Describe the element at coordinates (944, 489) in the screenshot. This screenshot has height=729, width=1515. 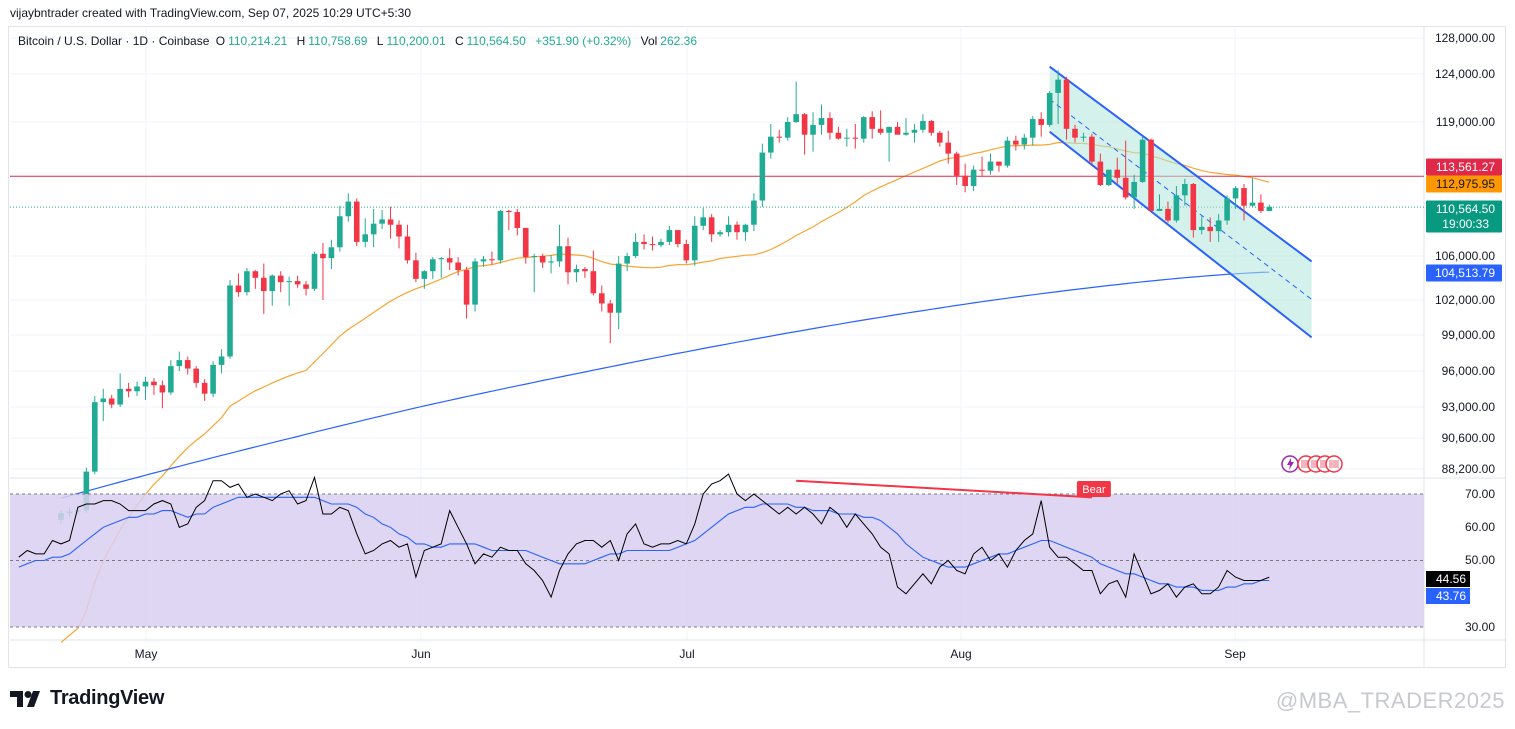
I see `bear-divergence-line` at that location.